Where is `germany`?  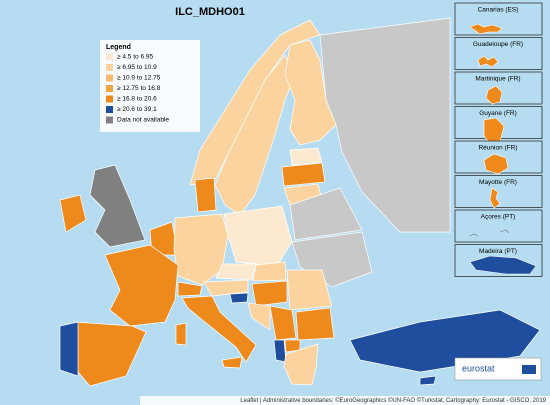 germany is located at coordinates (201, 249).